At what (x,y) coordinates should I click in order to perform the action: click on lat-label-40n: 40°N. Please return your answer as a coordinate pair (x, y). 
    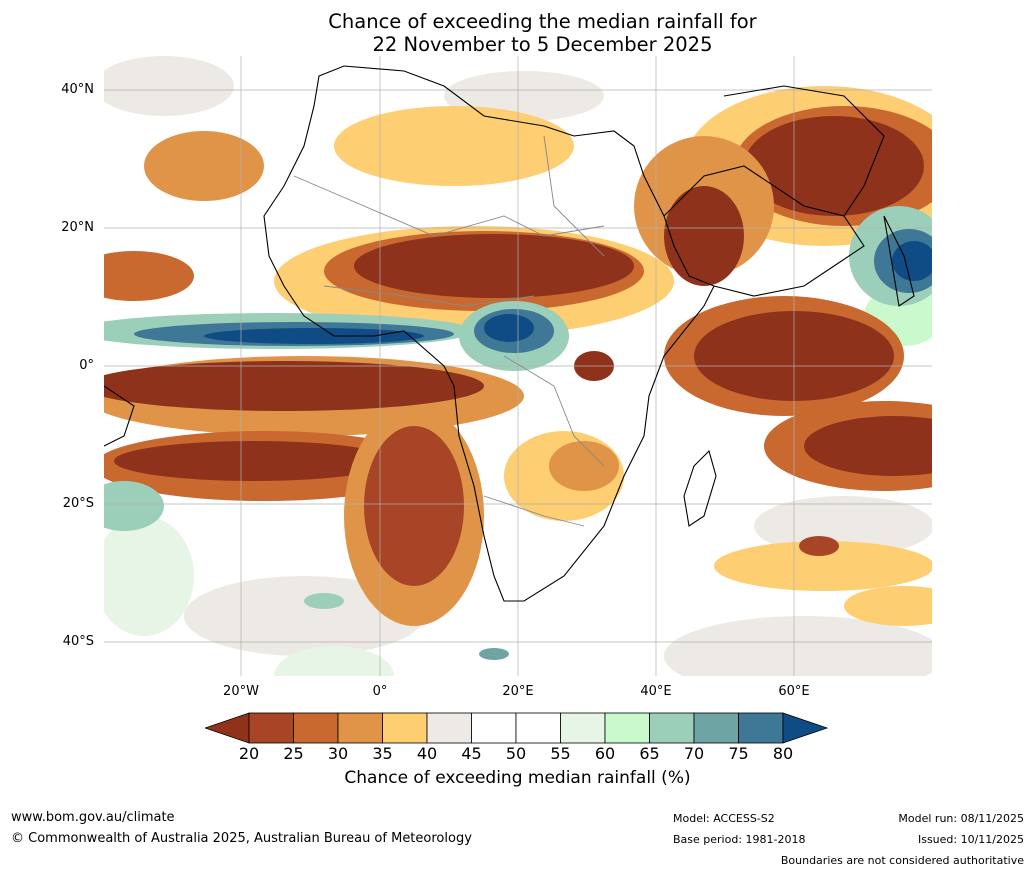
    Looking at the image, I should click on (77, 89).